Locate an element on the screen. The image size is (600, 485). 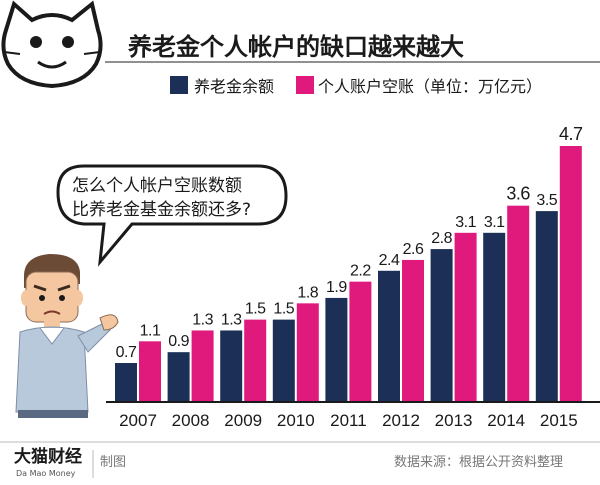
bar-balance-2015 is located at coordinates (546, 306).